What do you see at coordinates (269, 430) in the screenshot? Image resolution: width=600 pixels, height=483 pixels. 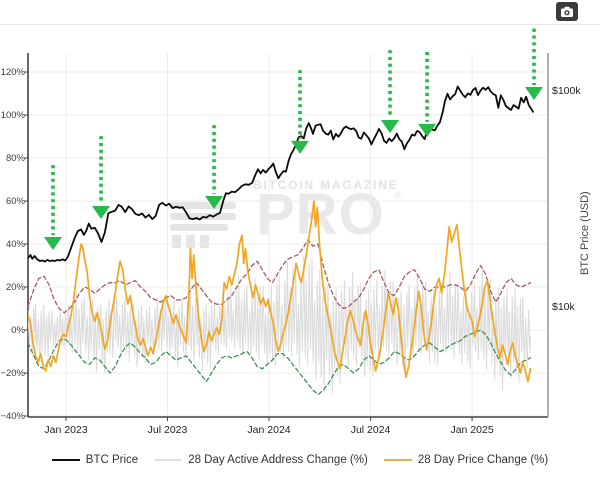 I see `x-tick-label: Jan 2024` at bounding box center [269, 430].